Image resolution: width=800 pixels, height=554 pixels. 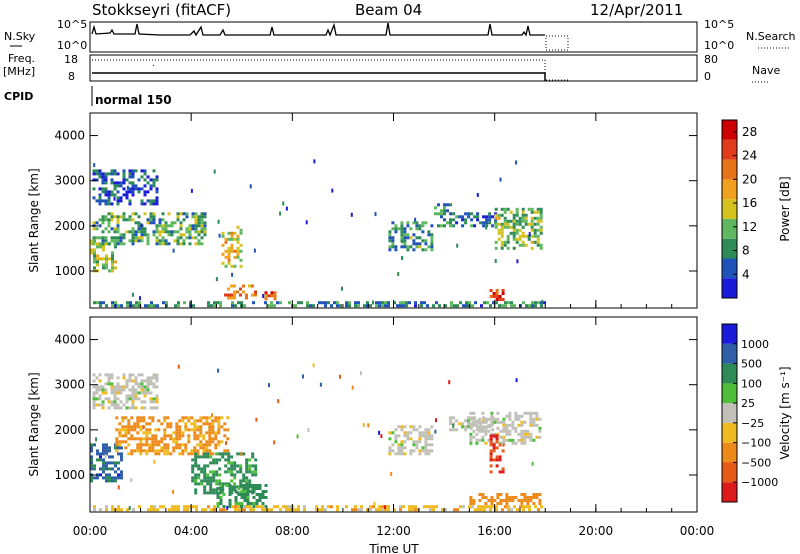 What do you see at coordinates (153, 64) in the screenshot?
I see `nave-marker: .` at bounding box center [153, 64].